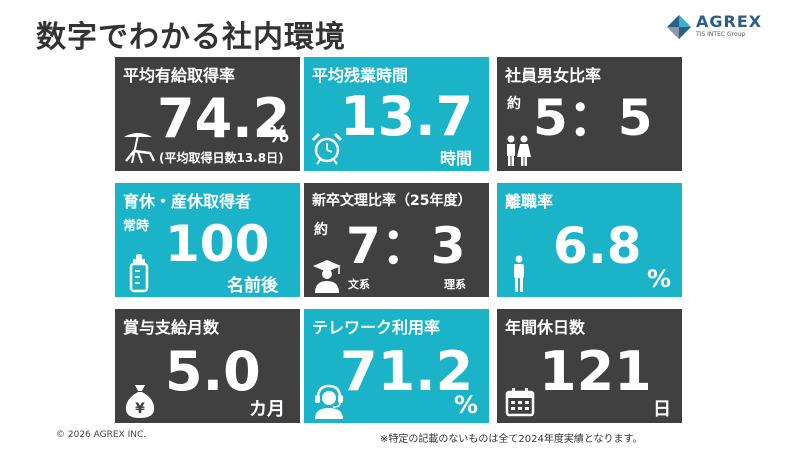 The height and width of the screenshot is (450, 800). I want to click on card-label: 新卒文理比率（25年度）, so click(392, 201).